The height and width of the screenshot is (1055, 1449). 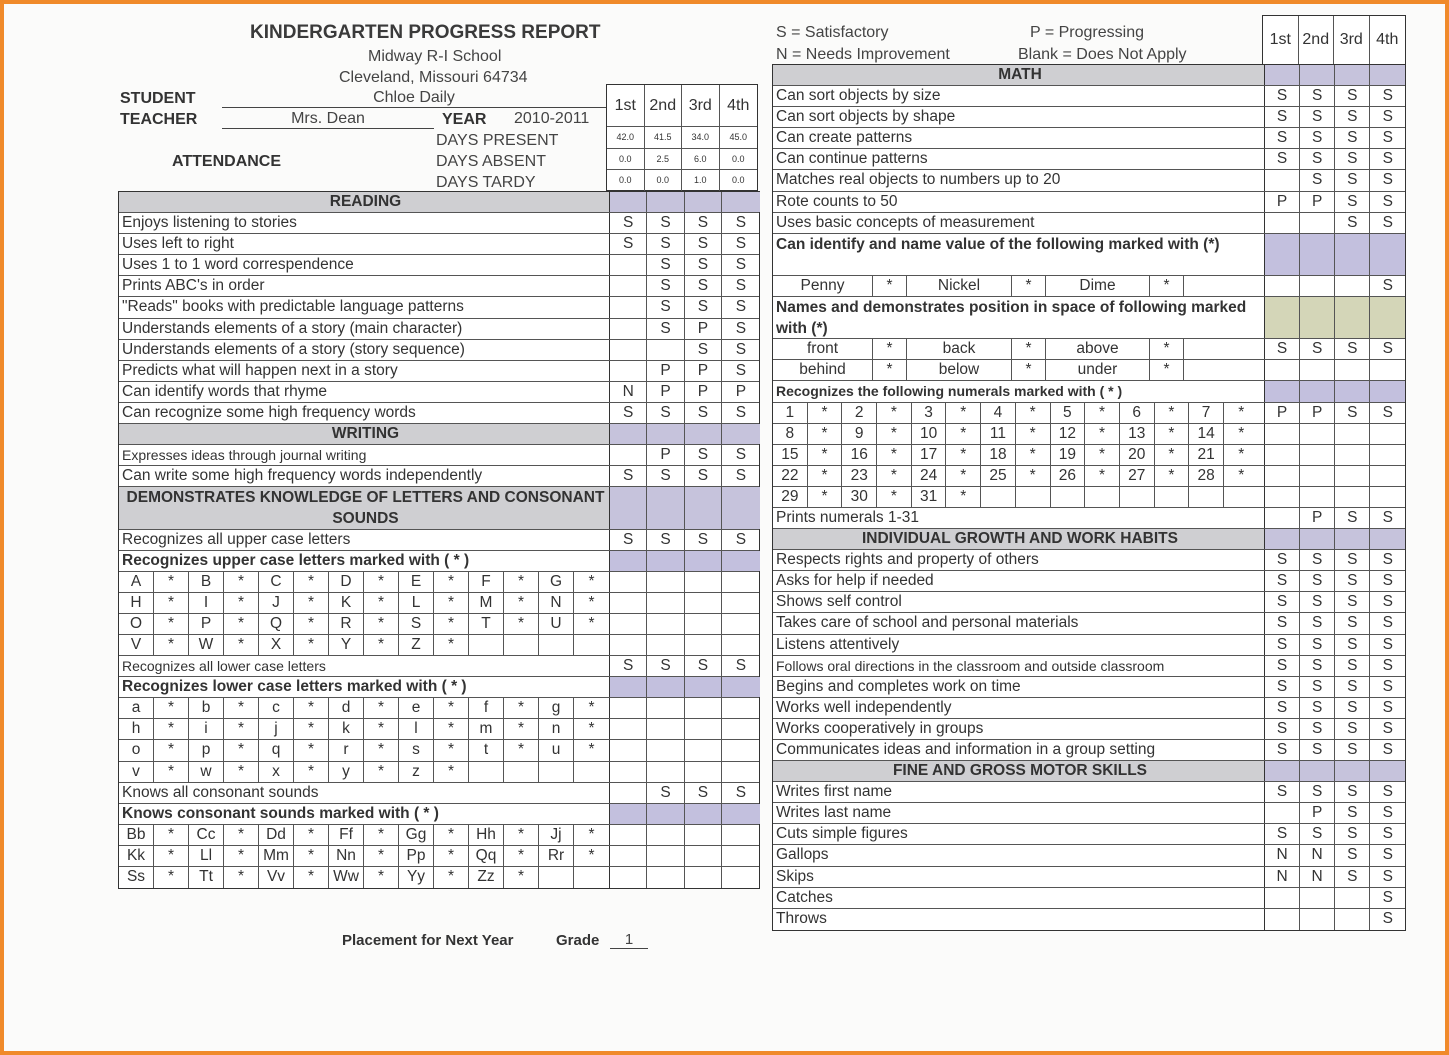 I want to click on section-title: INDIVIDUAL GROWTH AND WORK HABITS, so click(x=1019, y=539).